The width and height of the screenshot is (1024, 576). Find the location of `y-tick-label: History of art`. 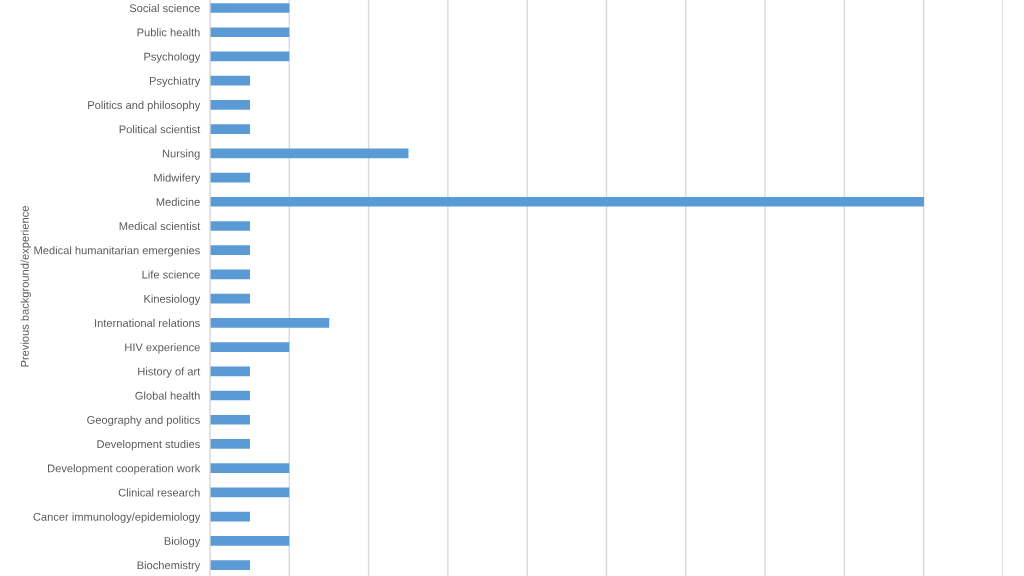

y-tick-label: History of art is located at coordinates (169, 372).